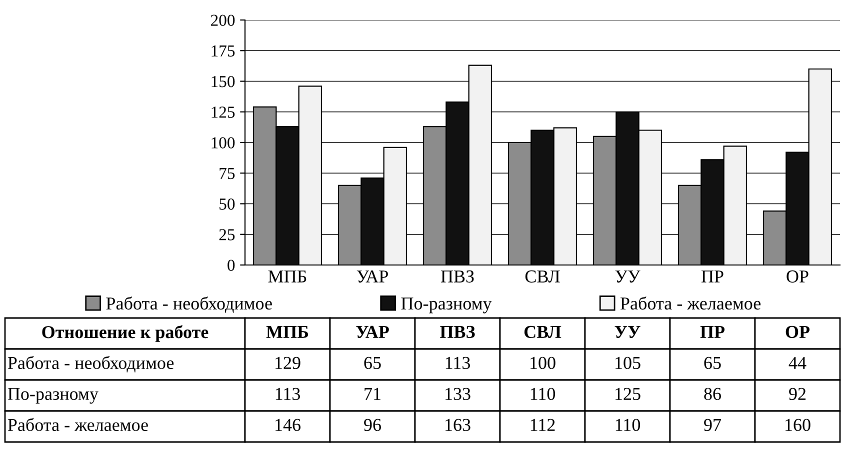  Describe the element at coordinates (288, 425) in the screenshot. I see `data-label: 146` at that location.